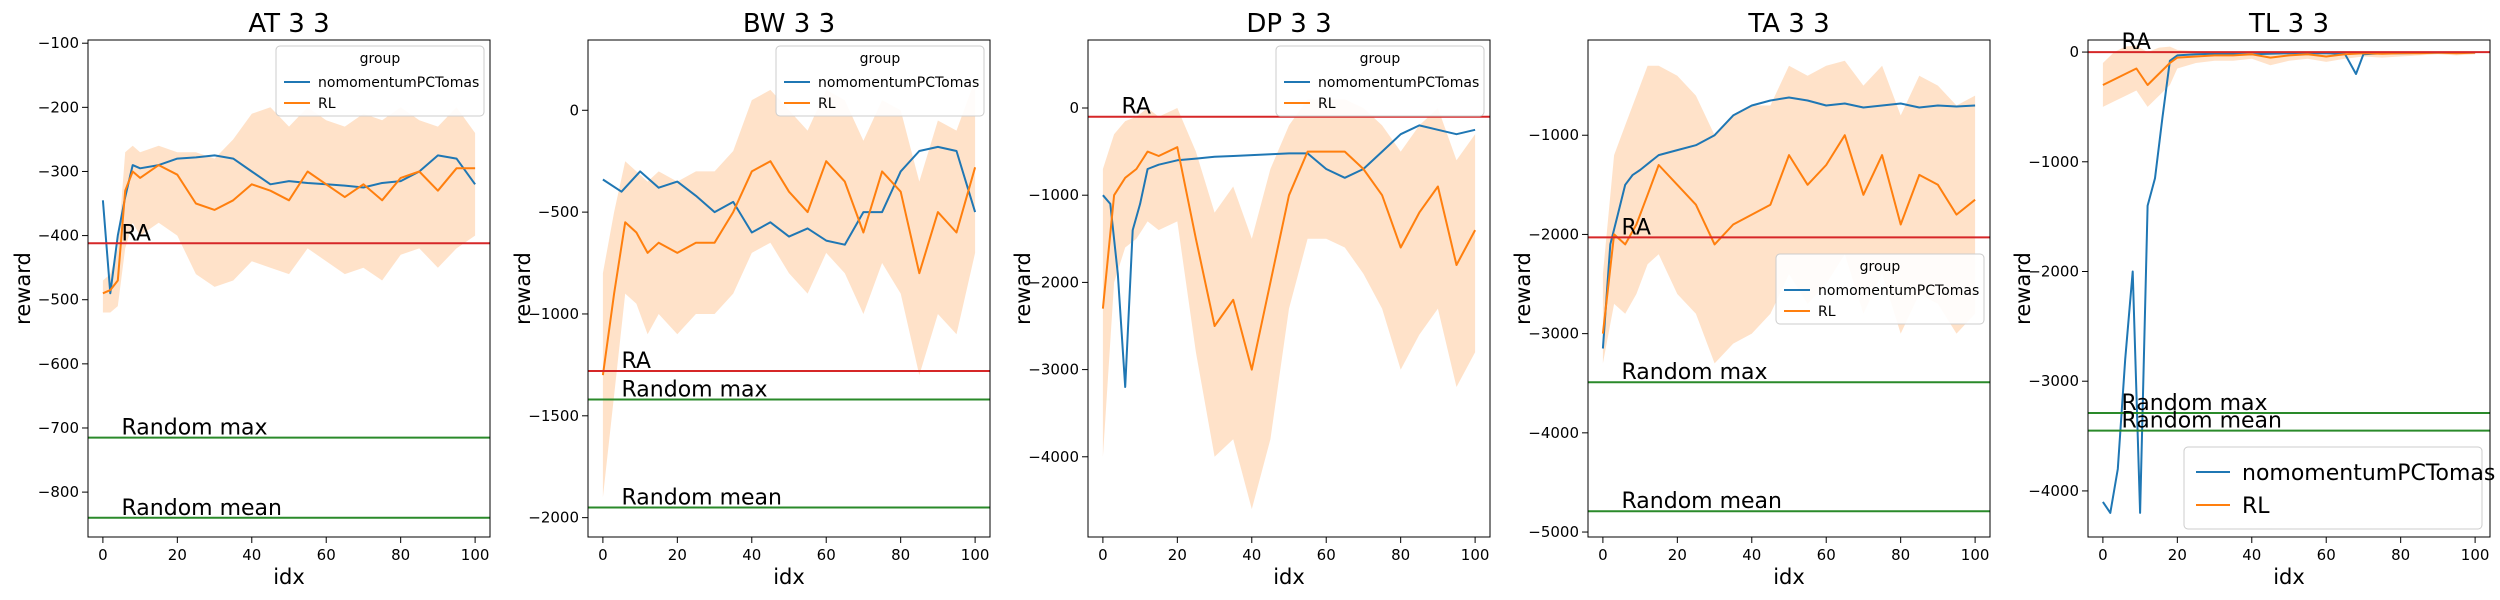 Image resolution: width=2500 pixels, height=600 pixels. I want to click on y-tick-label: −800, so click(58, 492).